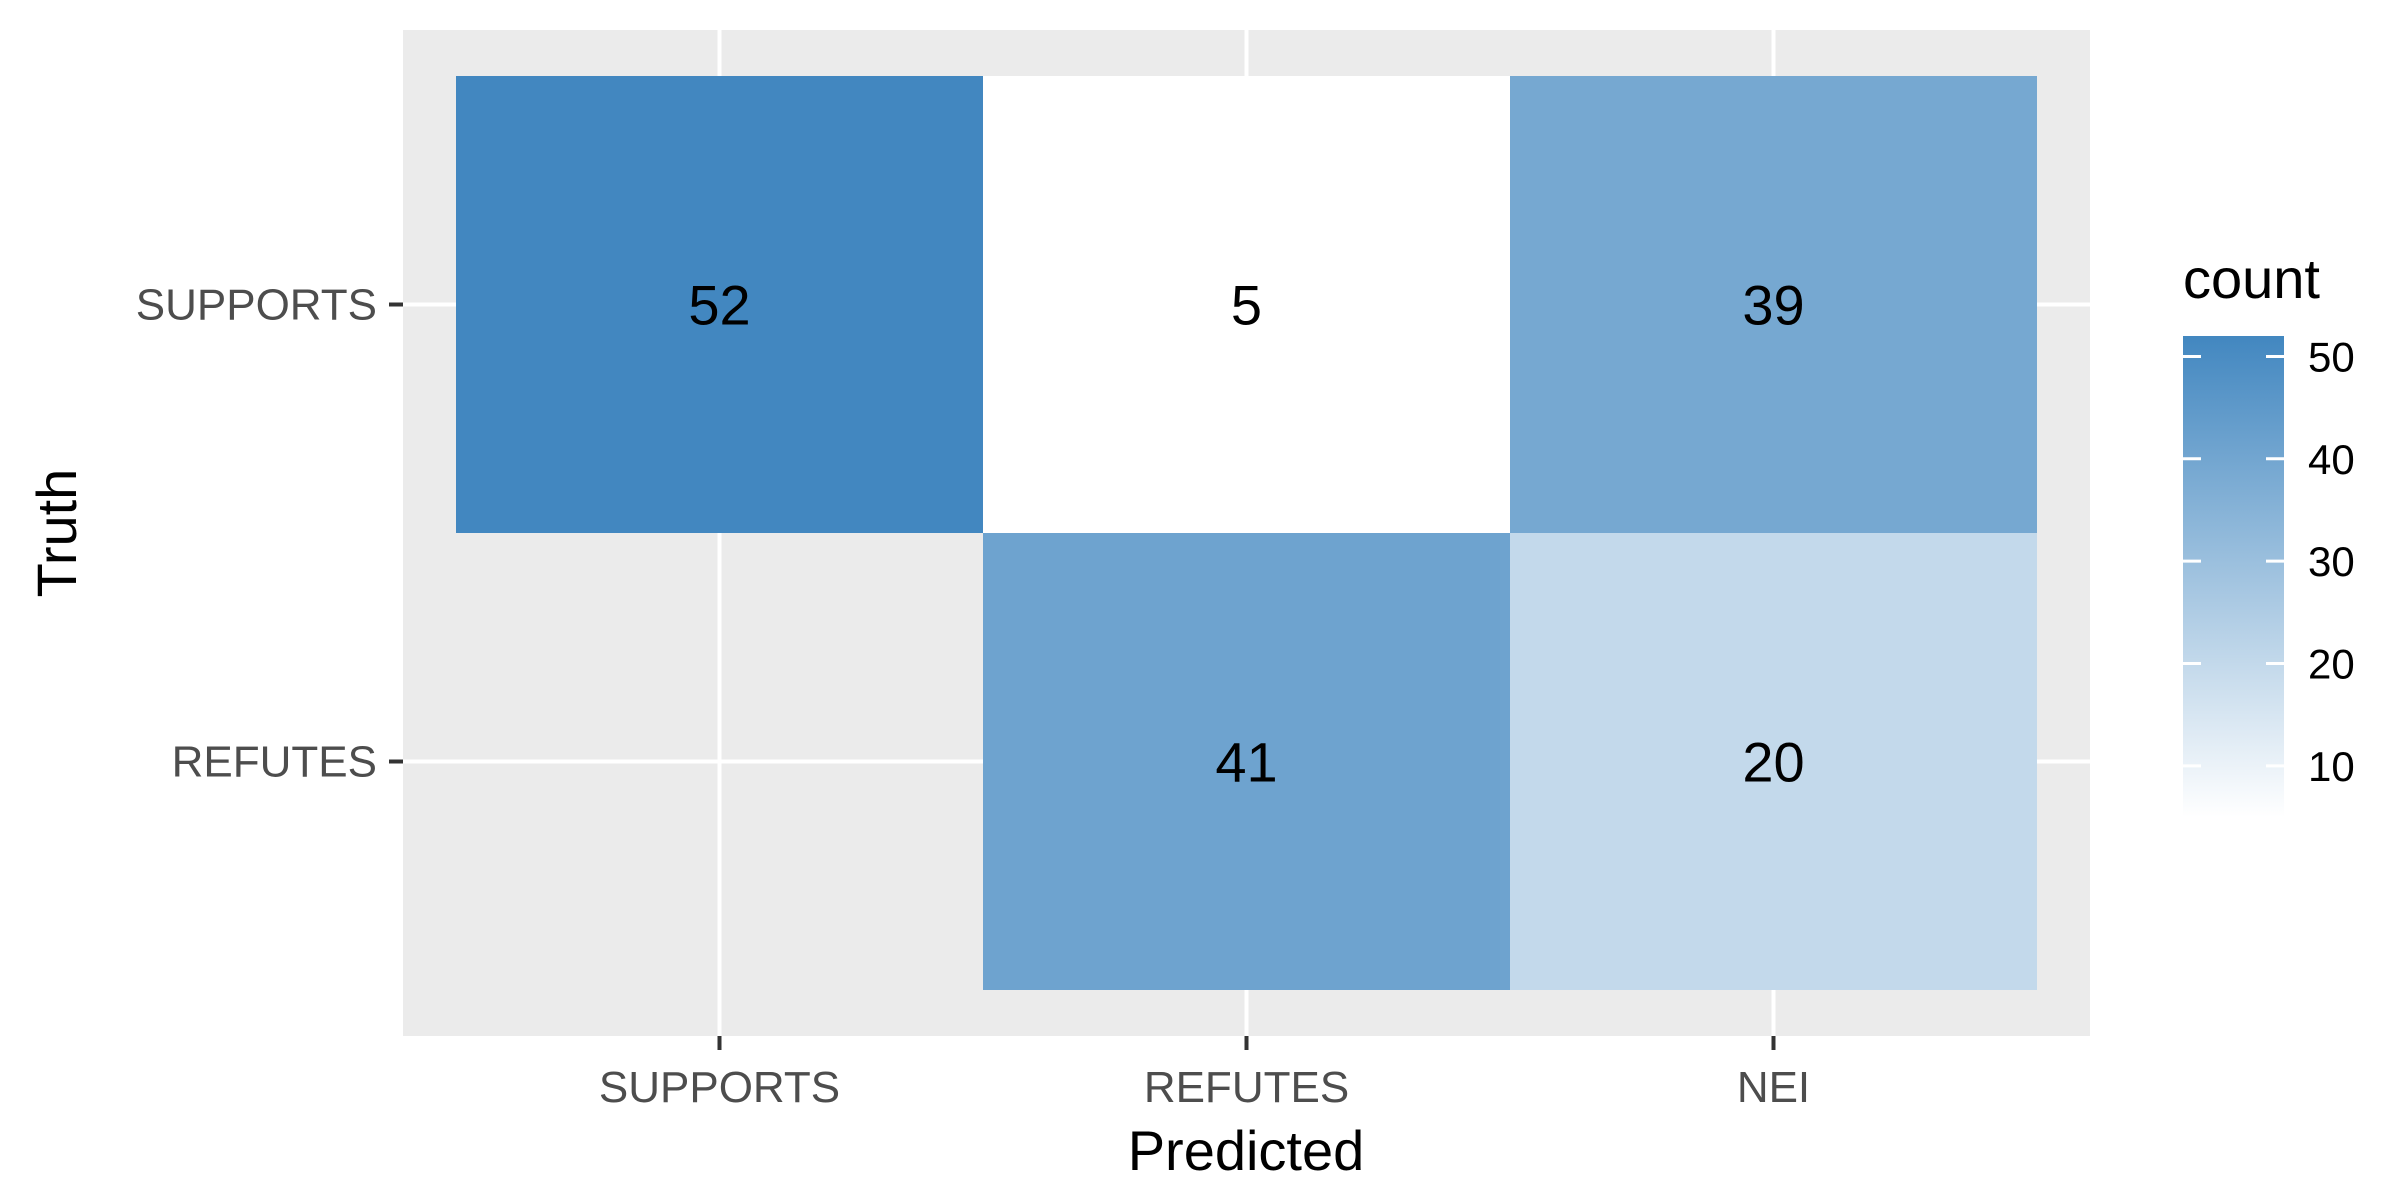 The image size is (2400, 1200). Describe the element at coordinates (1773, 1087) in the screenshot. I see `x-tick-label: NEI` at that location.